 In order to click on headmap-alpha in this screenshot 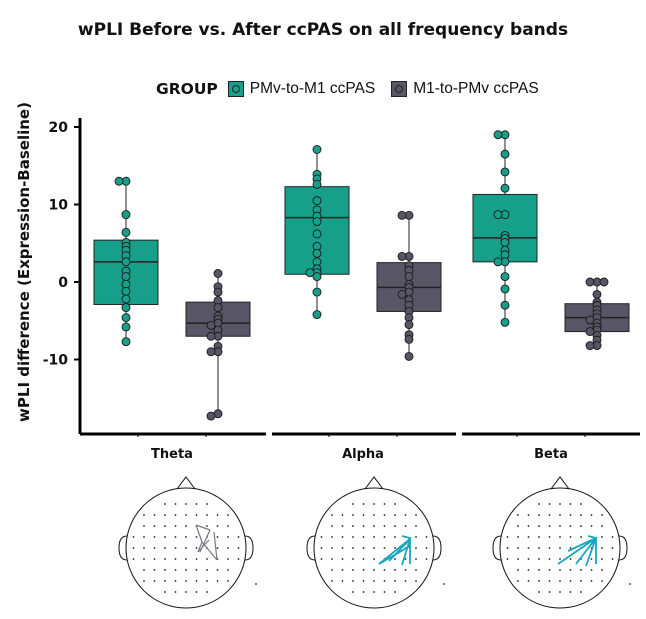, I will do `click(375, 542)`.